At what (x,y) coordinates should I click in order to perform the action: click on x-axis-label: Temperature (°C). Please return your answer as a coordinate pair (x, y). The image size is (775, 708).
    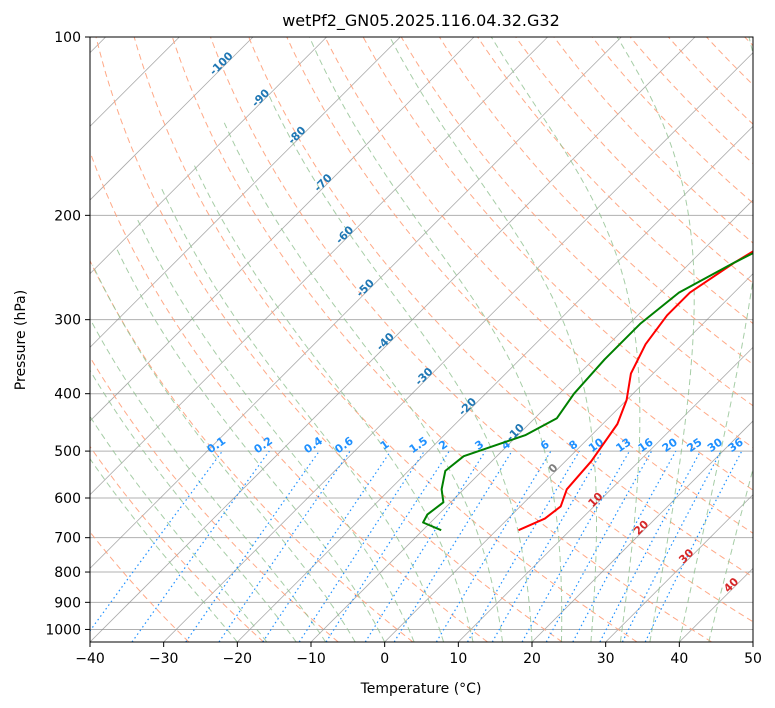
    Looking at the image, I should click on (421, 689).